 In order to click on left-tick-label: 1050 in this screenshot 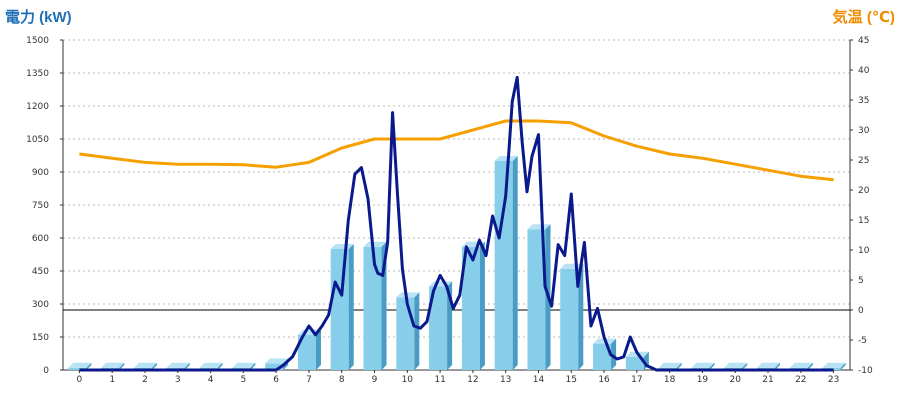, I will do `click(37, 140)`.